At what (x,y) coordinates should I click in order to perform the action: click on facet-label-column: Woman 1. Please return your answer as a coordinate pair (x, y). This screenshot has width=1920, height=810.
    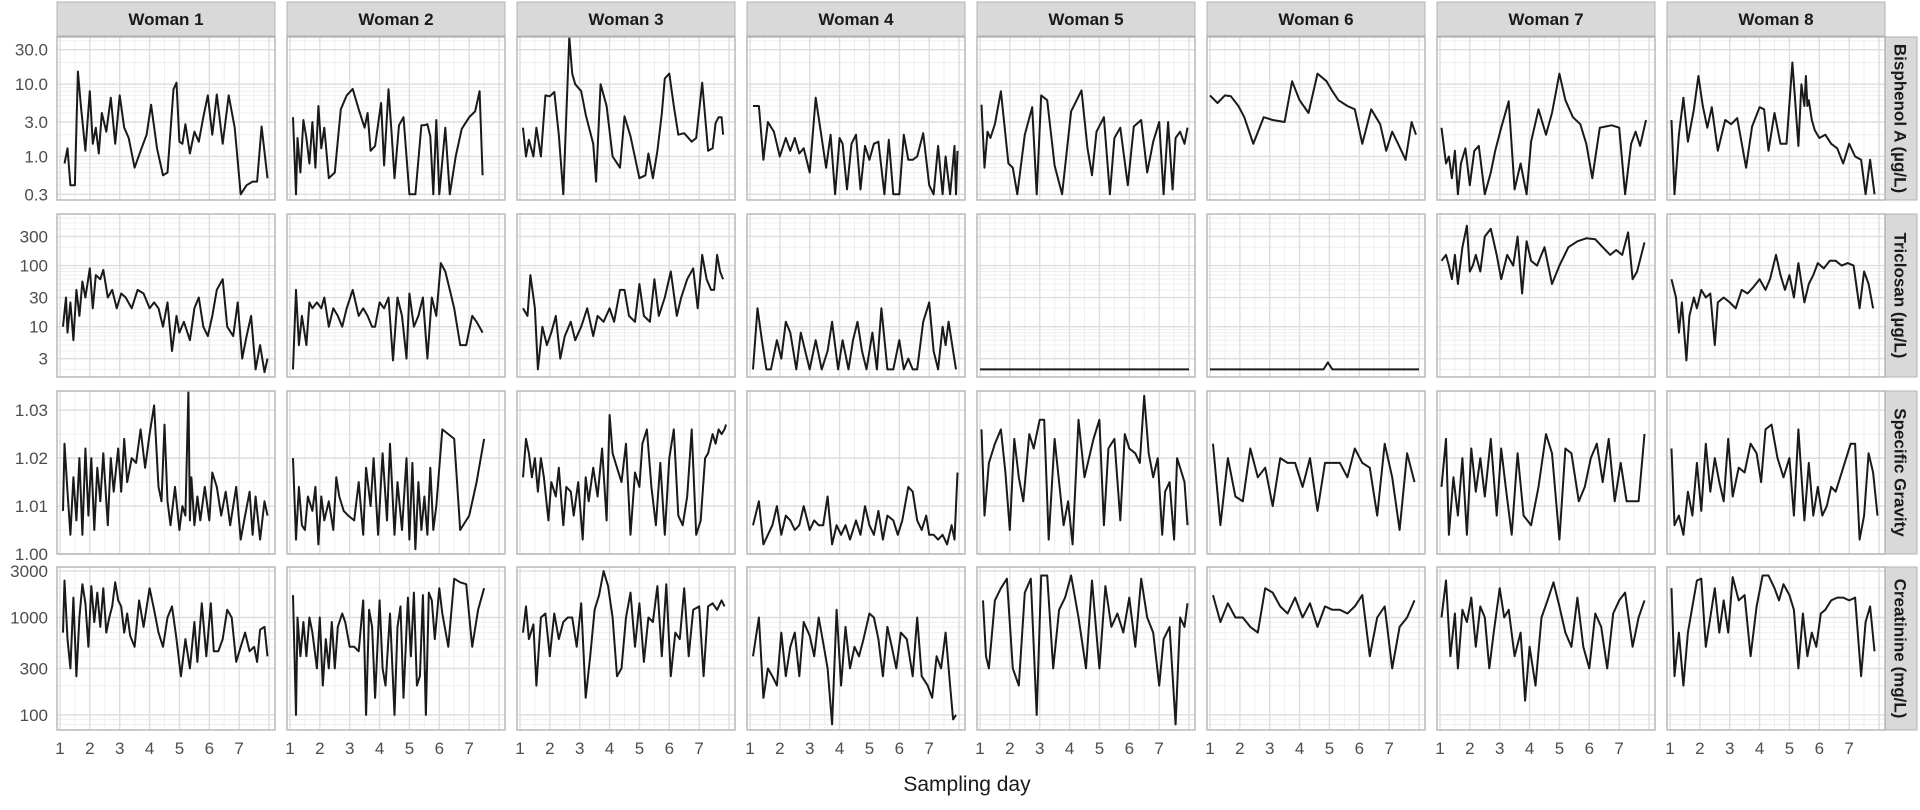
    Looking at the image, I should click on (165, 19).